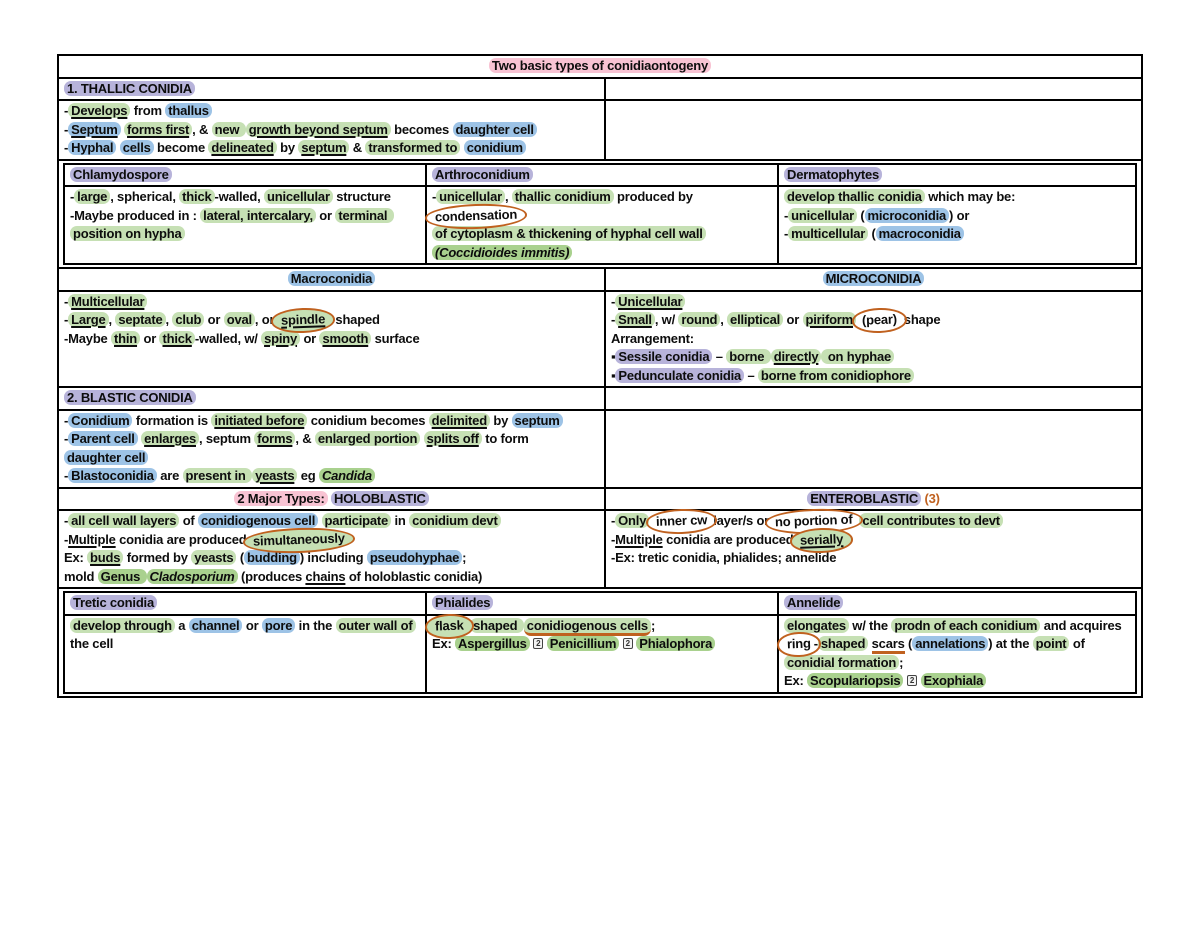  What do you see at coordinates (653, 625) in the screenshot?
I see `text-run: ;` at bounding box center [653, 625].